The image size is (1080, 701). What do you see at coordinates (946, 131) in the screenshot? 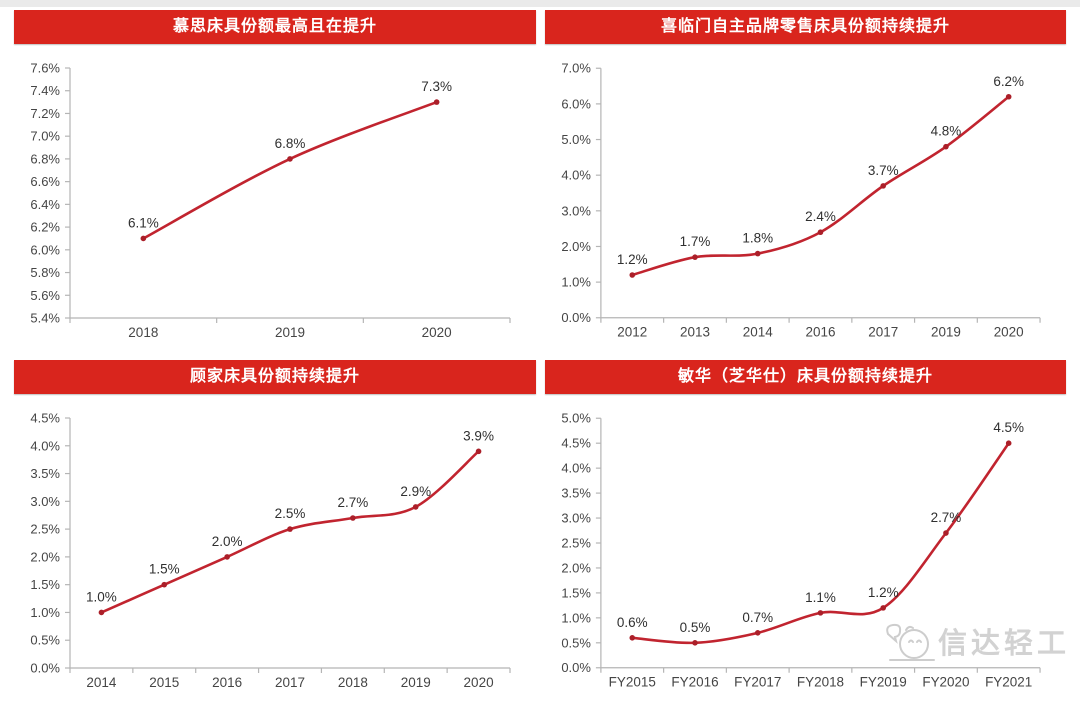
I see `svg-text: 4.8%` at bounding box center [946, 131].